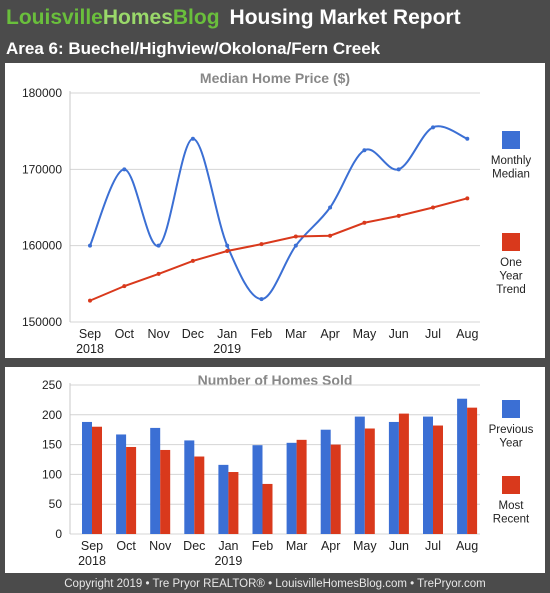 The width and height of the screenshot is (550, 593). What do you see at coordinates (227, 349) in the screenshot?
I see `price-year-label: 2019` at bounding box center [227, 349].